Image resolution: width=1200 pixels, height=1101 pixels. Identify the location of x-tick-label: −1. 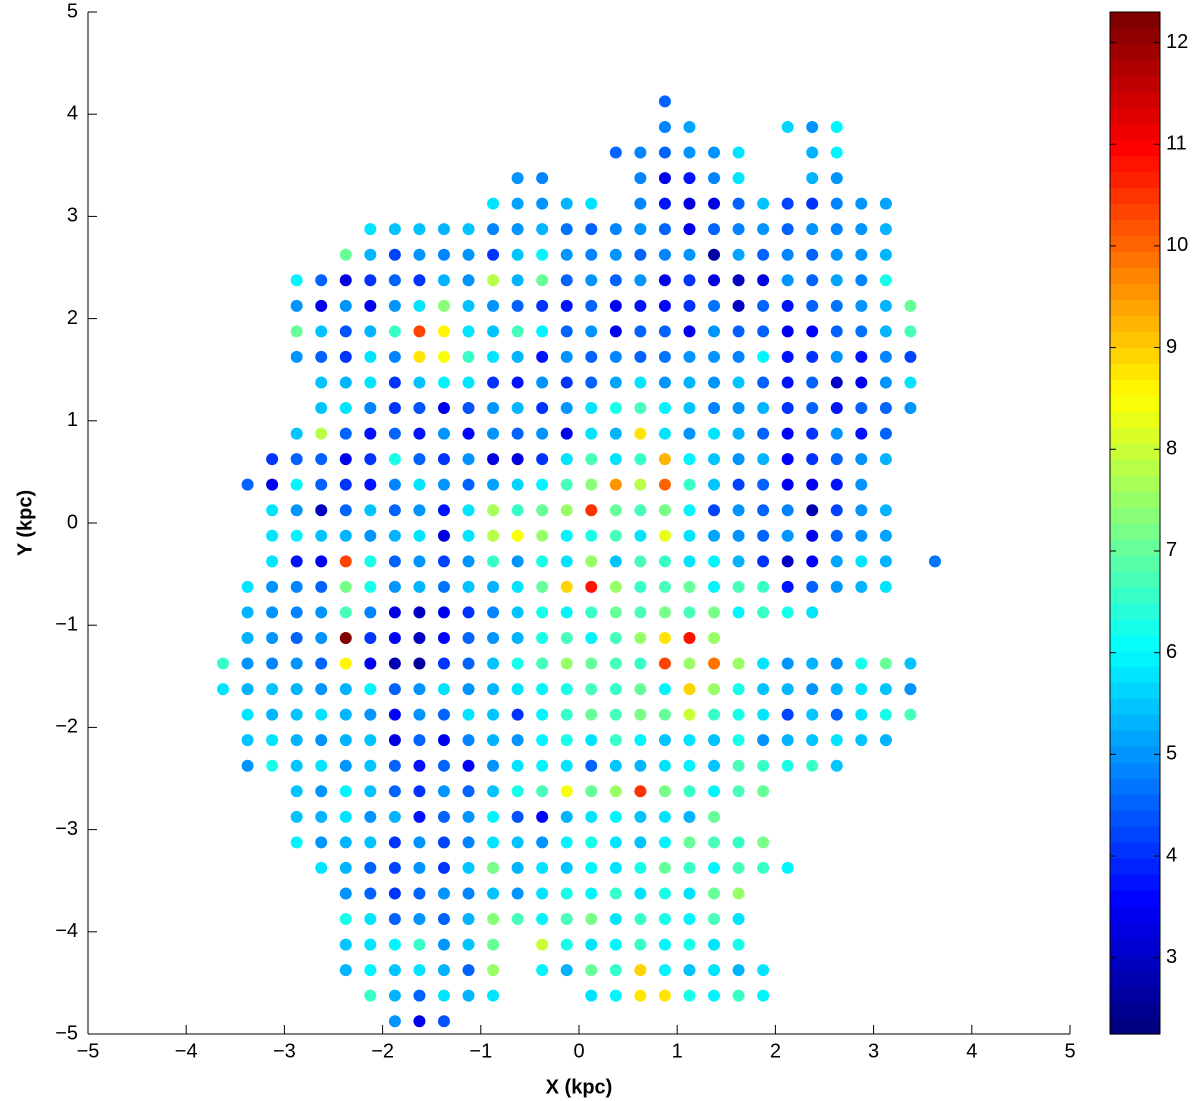
(480, 1051).